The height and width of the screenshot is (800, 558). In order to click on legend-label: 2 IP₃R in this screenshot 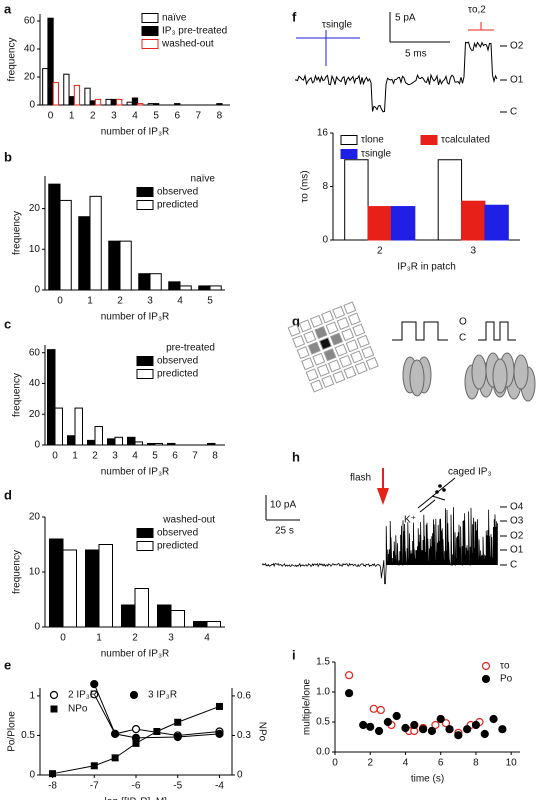, I will do `click(82, 695)`.